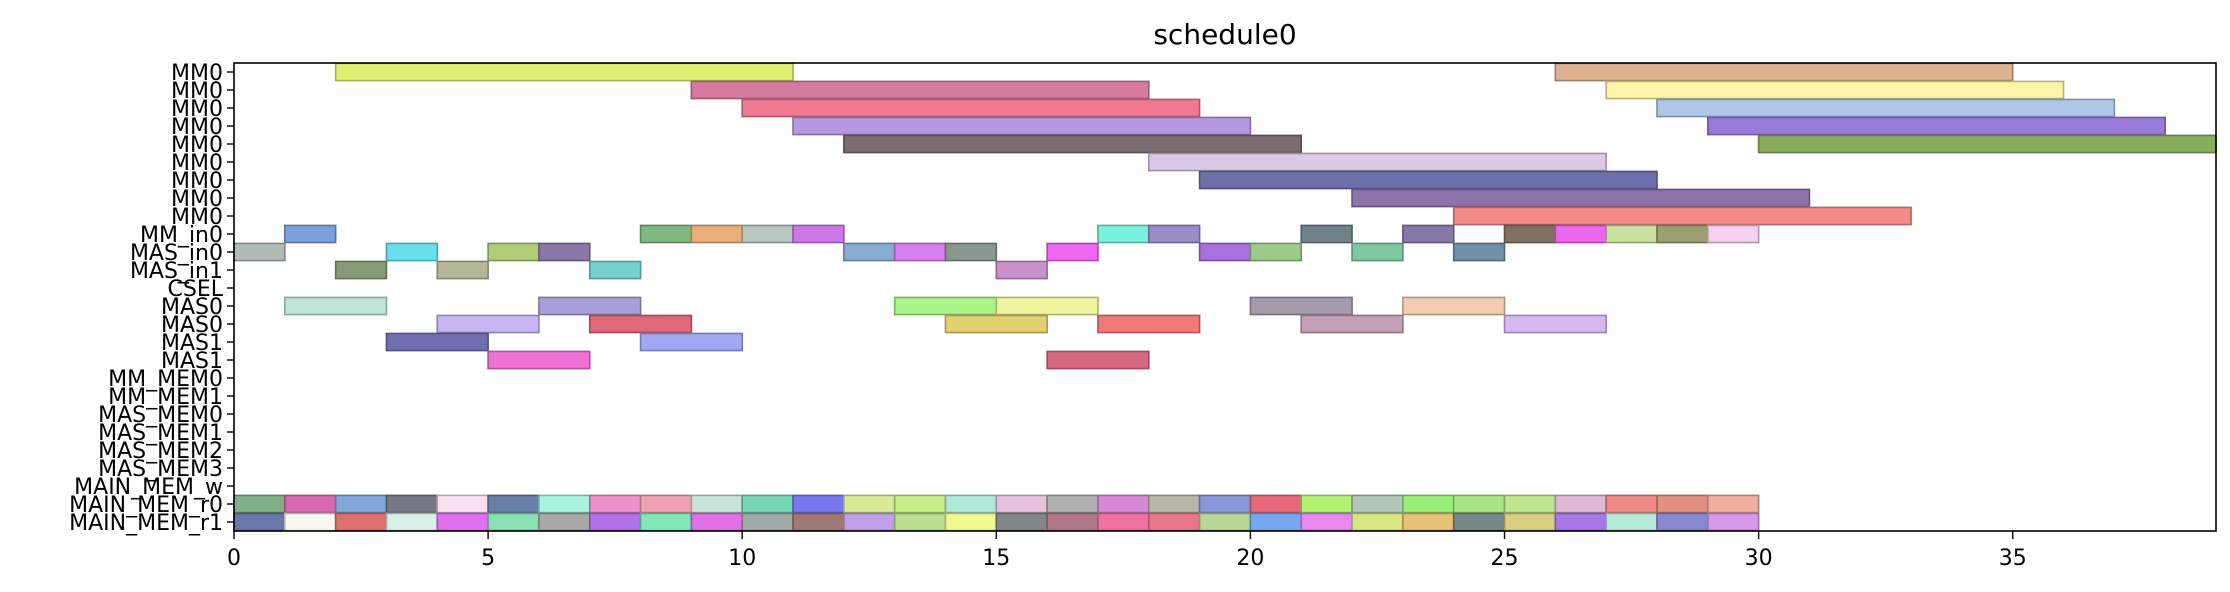 The height and width of the screenshot is (592, 2230). Describe the element at coordinates (165, 379) in the screenshot. I see `row-label: MM_MEM0` at that location.